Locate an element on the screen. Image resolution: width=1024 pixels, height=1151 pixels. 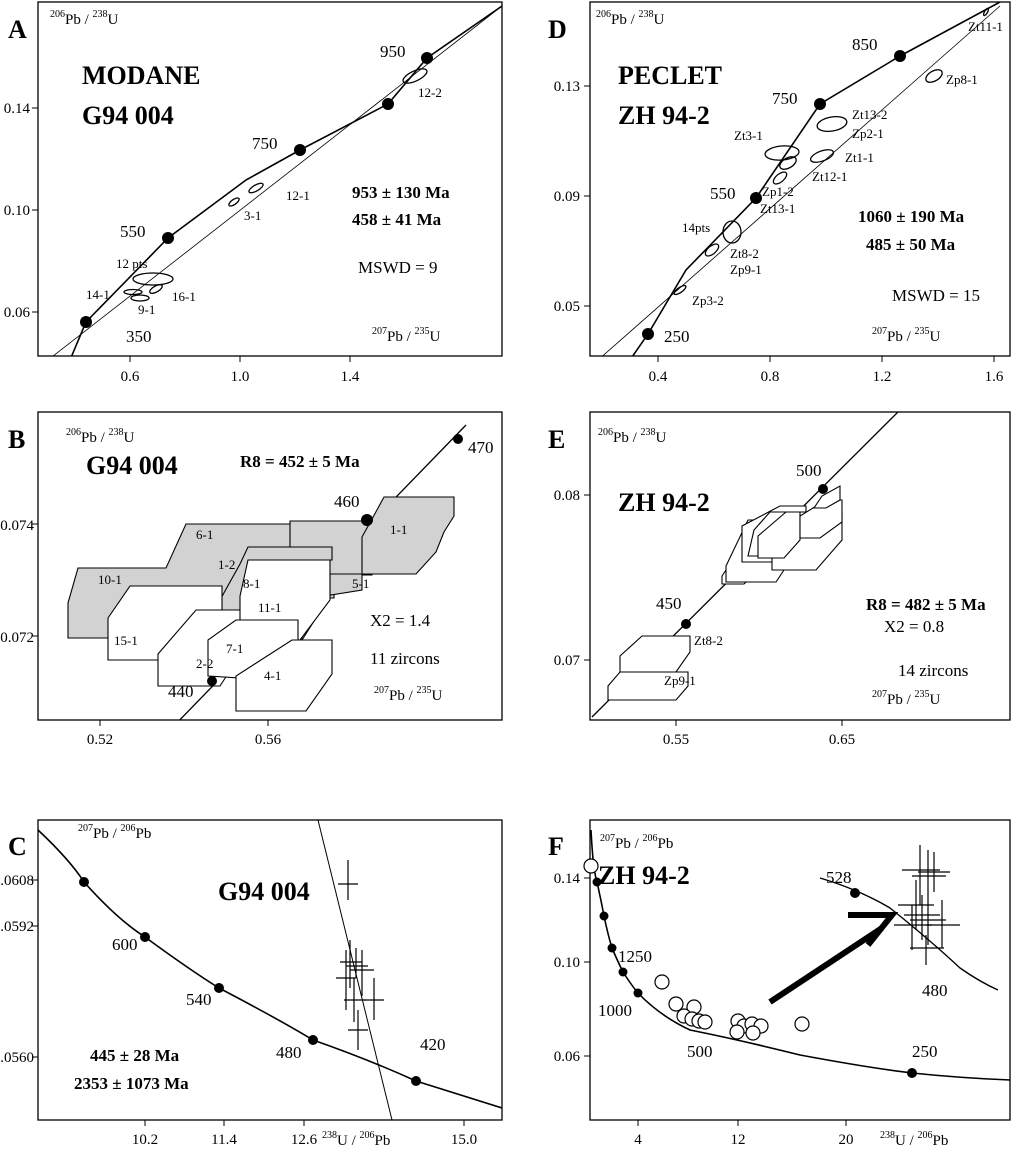
point-label-14-1: 14-1 is located at coordinates (98, 294).